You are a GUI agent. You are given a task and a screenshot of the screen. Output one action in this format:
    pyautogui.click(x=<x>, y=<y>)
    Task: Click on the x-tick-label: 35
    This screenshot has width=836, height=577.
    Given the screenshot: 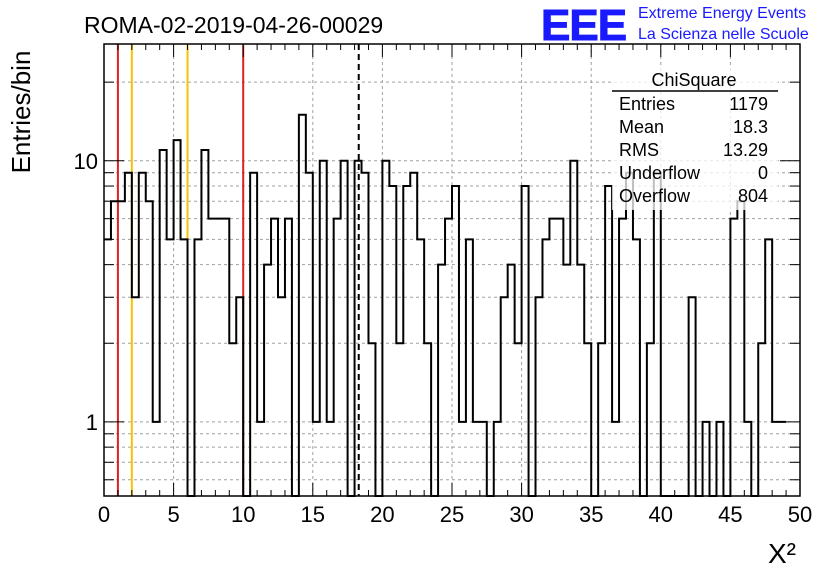 What is the action you would take?
    pyautogui.click(x=591, y=514)
    